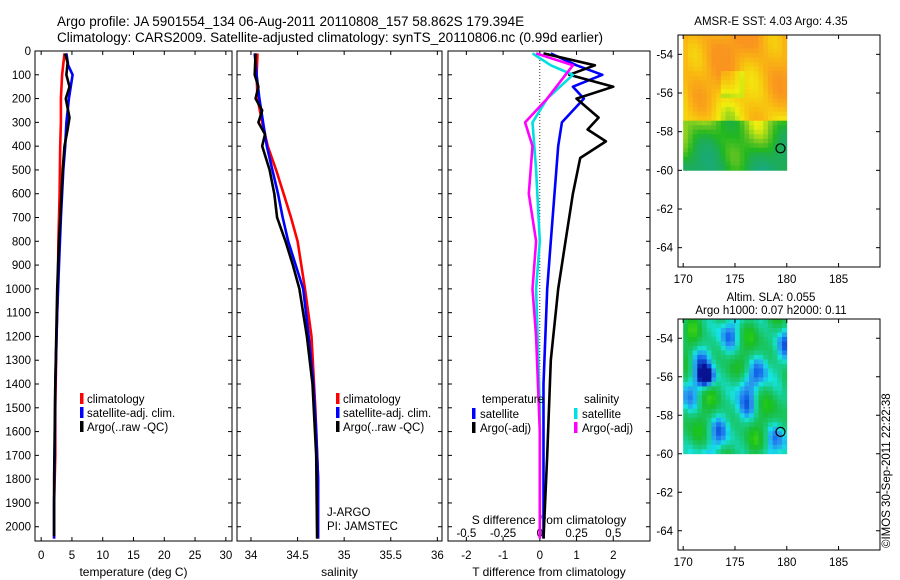  I want to click on salinity-x-tick-label: 34.5, so click(297, 556).